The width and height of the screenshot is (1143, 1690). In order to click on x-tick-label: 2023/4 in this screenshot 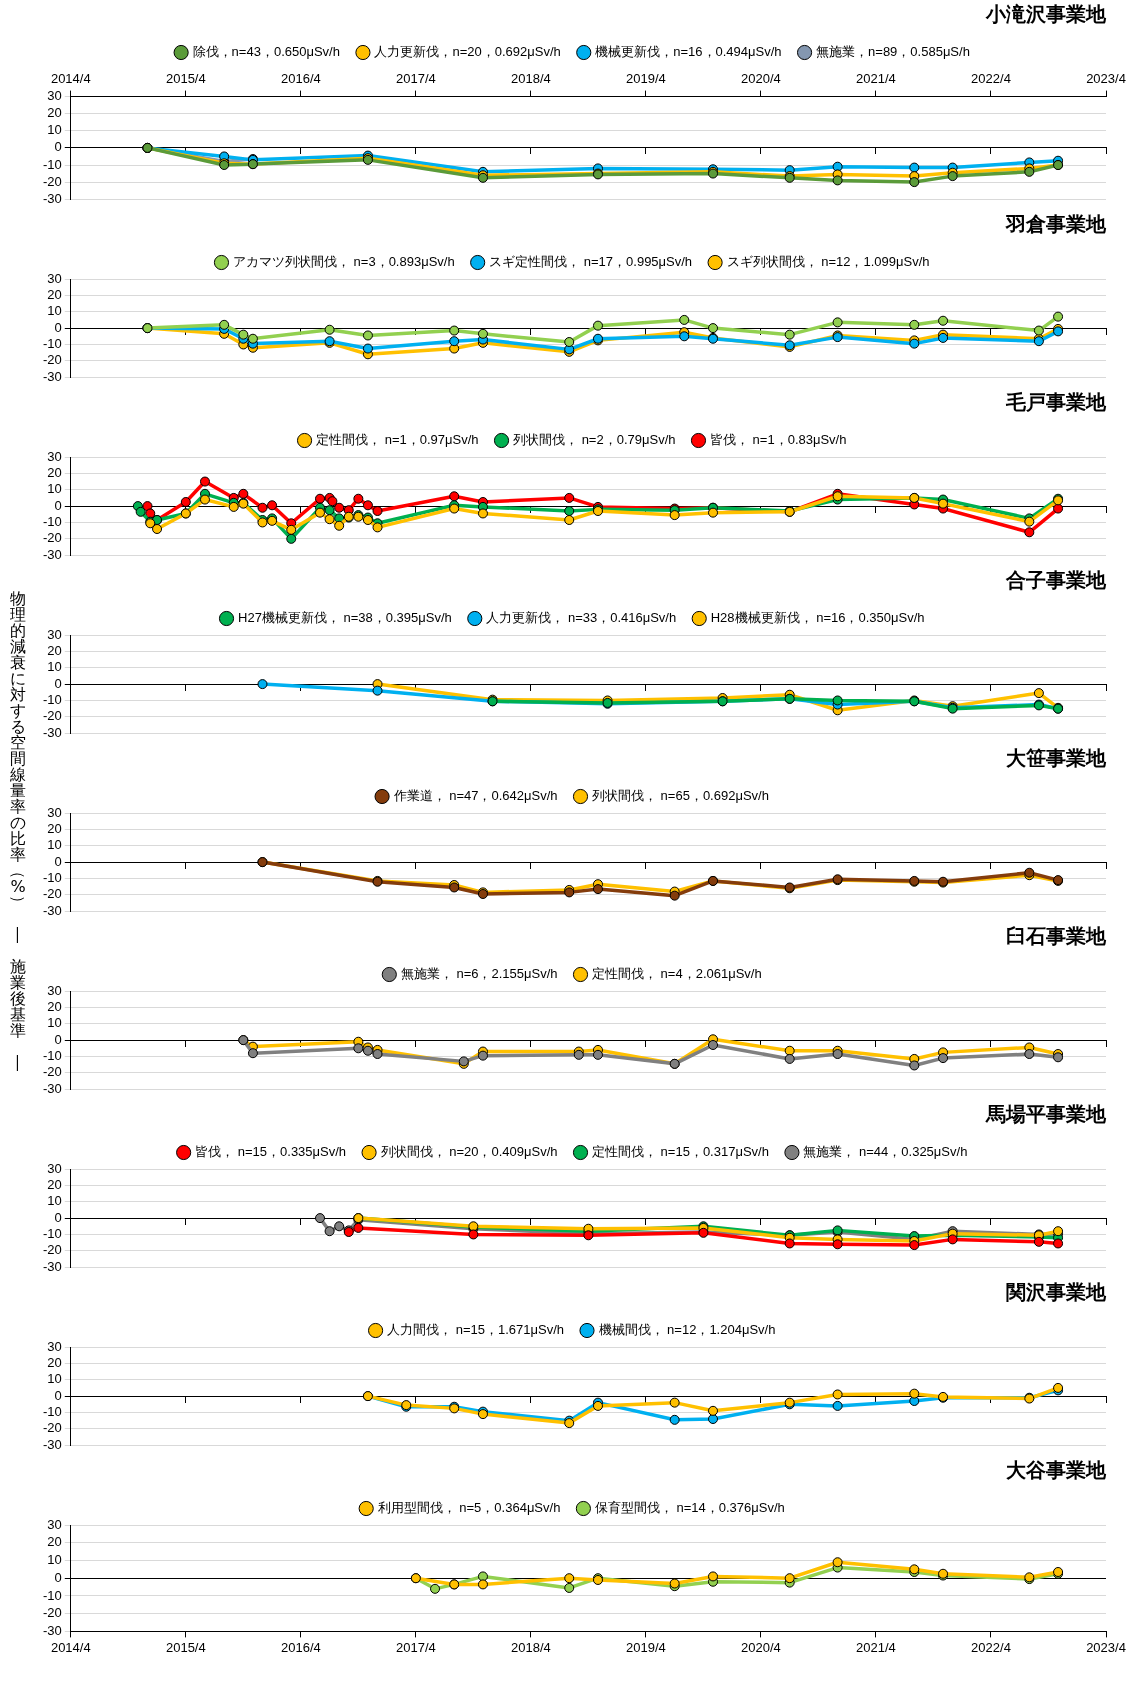, I will do `click(1106, 1647)`.